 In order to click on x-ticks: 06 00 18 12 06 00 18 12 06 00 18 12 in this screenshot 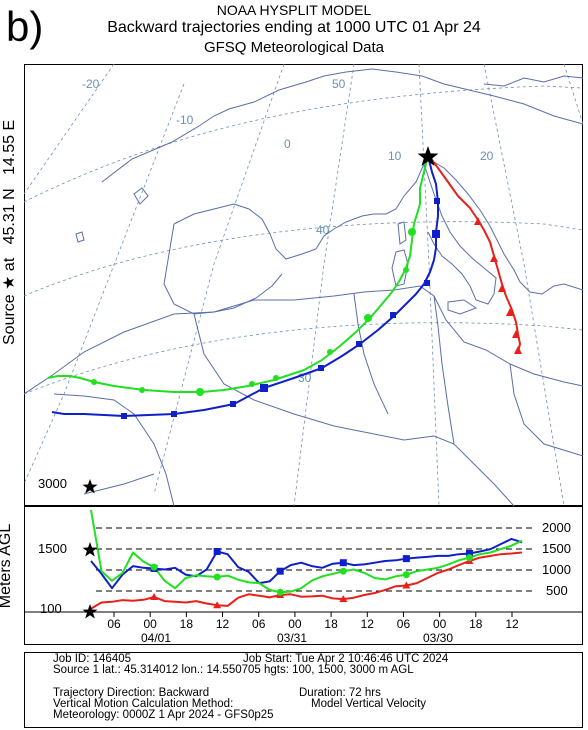, I will do `click(313, 621)`.